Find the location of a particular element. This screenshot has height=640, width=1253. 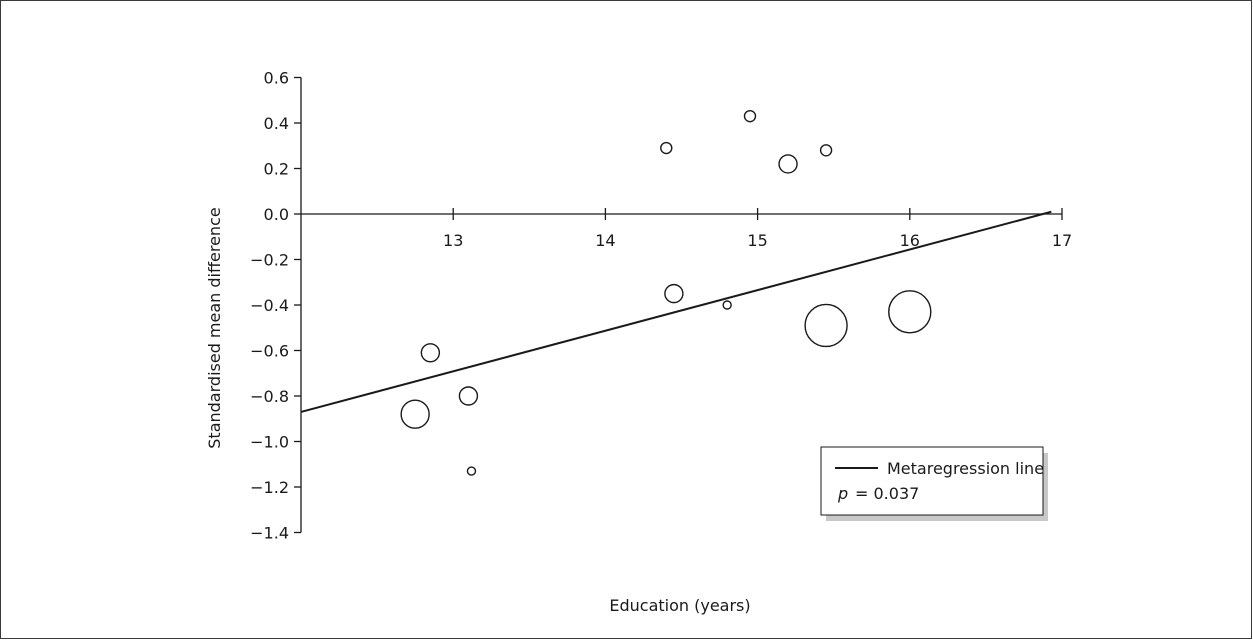

y-axis-title: Standardised mean difference is located at coordinates (214, 327).